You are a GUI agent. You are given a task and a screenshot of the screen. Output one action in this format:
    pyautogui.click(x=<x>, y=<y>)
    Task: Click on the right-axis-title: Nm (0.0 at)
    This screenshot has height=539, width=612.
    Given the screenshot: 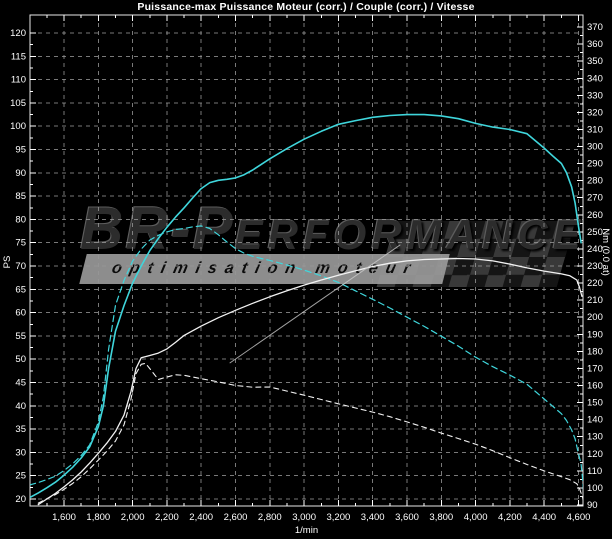 What is the action you would take?
    pyautogui.click(x=605, y=252)
    